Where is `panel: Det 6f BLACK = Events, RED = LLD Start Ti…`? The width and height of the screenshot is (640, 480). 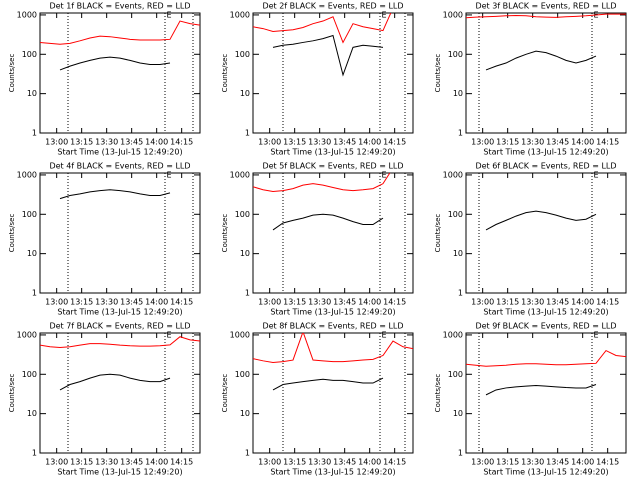
panel: Det 6f BLACK = Events, RED = LLD Start Ti… is located at coordinates (530, 239).